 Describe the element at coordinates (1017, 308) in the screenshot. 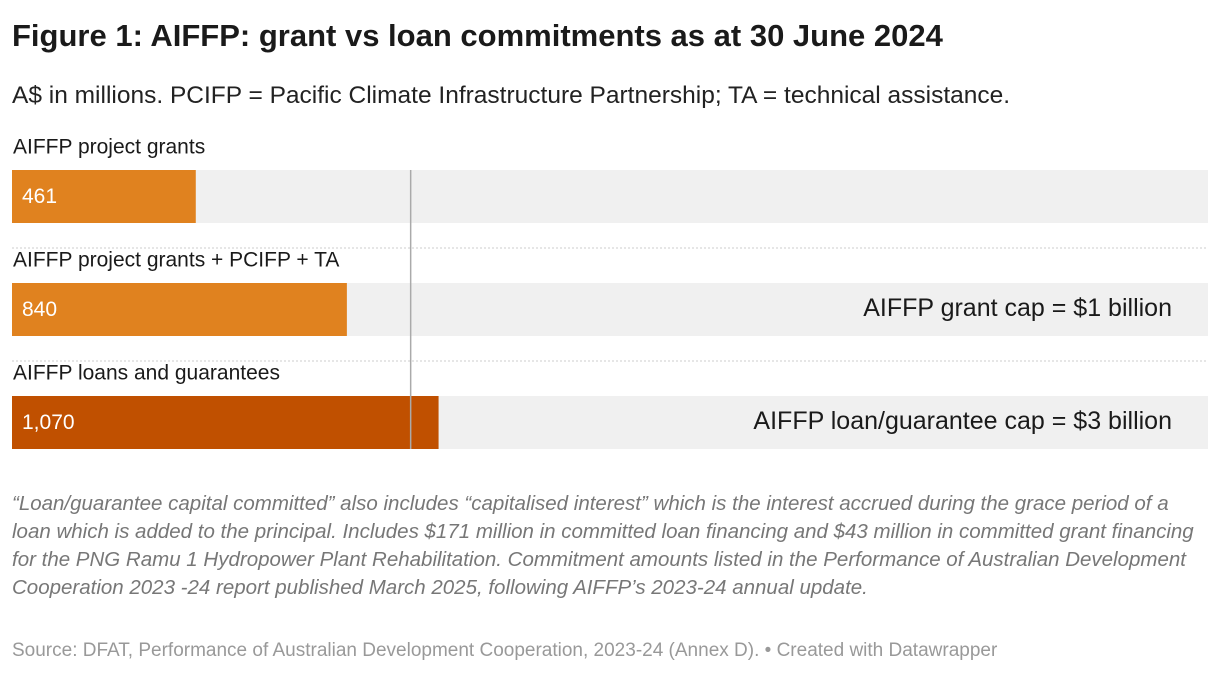

I see `annotation: AIFFP grant cap = $1 billion` at that location.